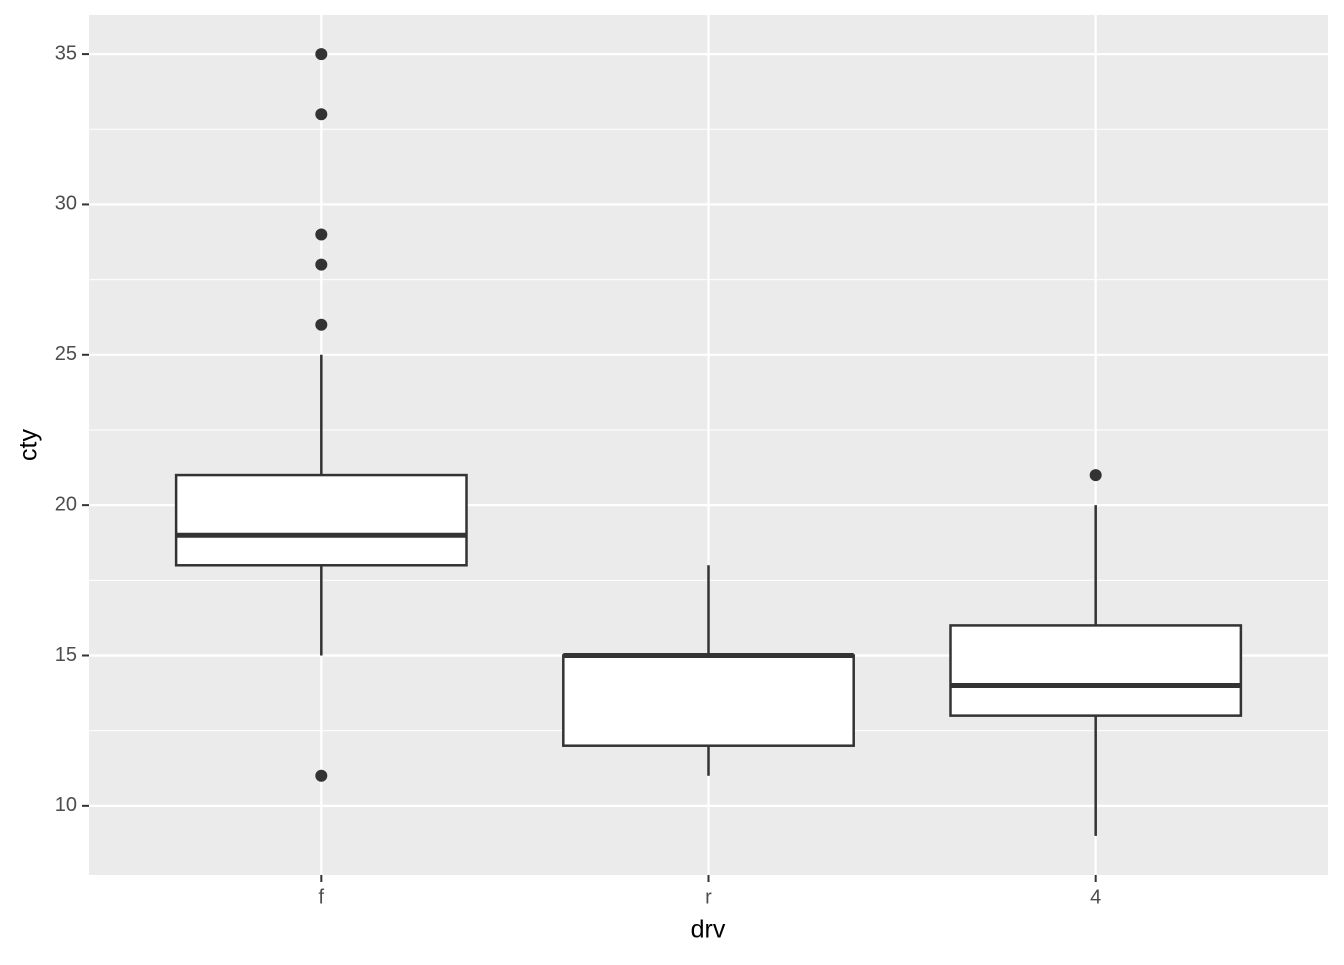 Image resolution: width=1344 pixels, height=965 pixels. What do you see at coordinates (708, 930) in the screenshot?
I see `x-axis-title: drv` at bounding box center [708, 930].